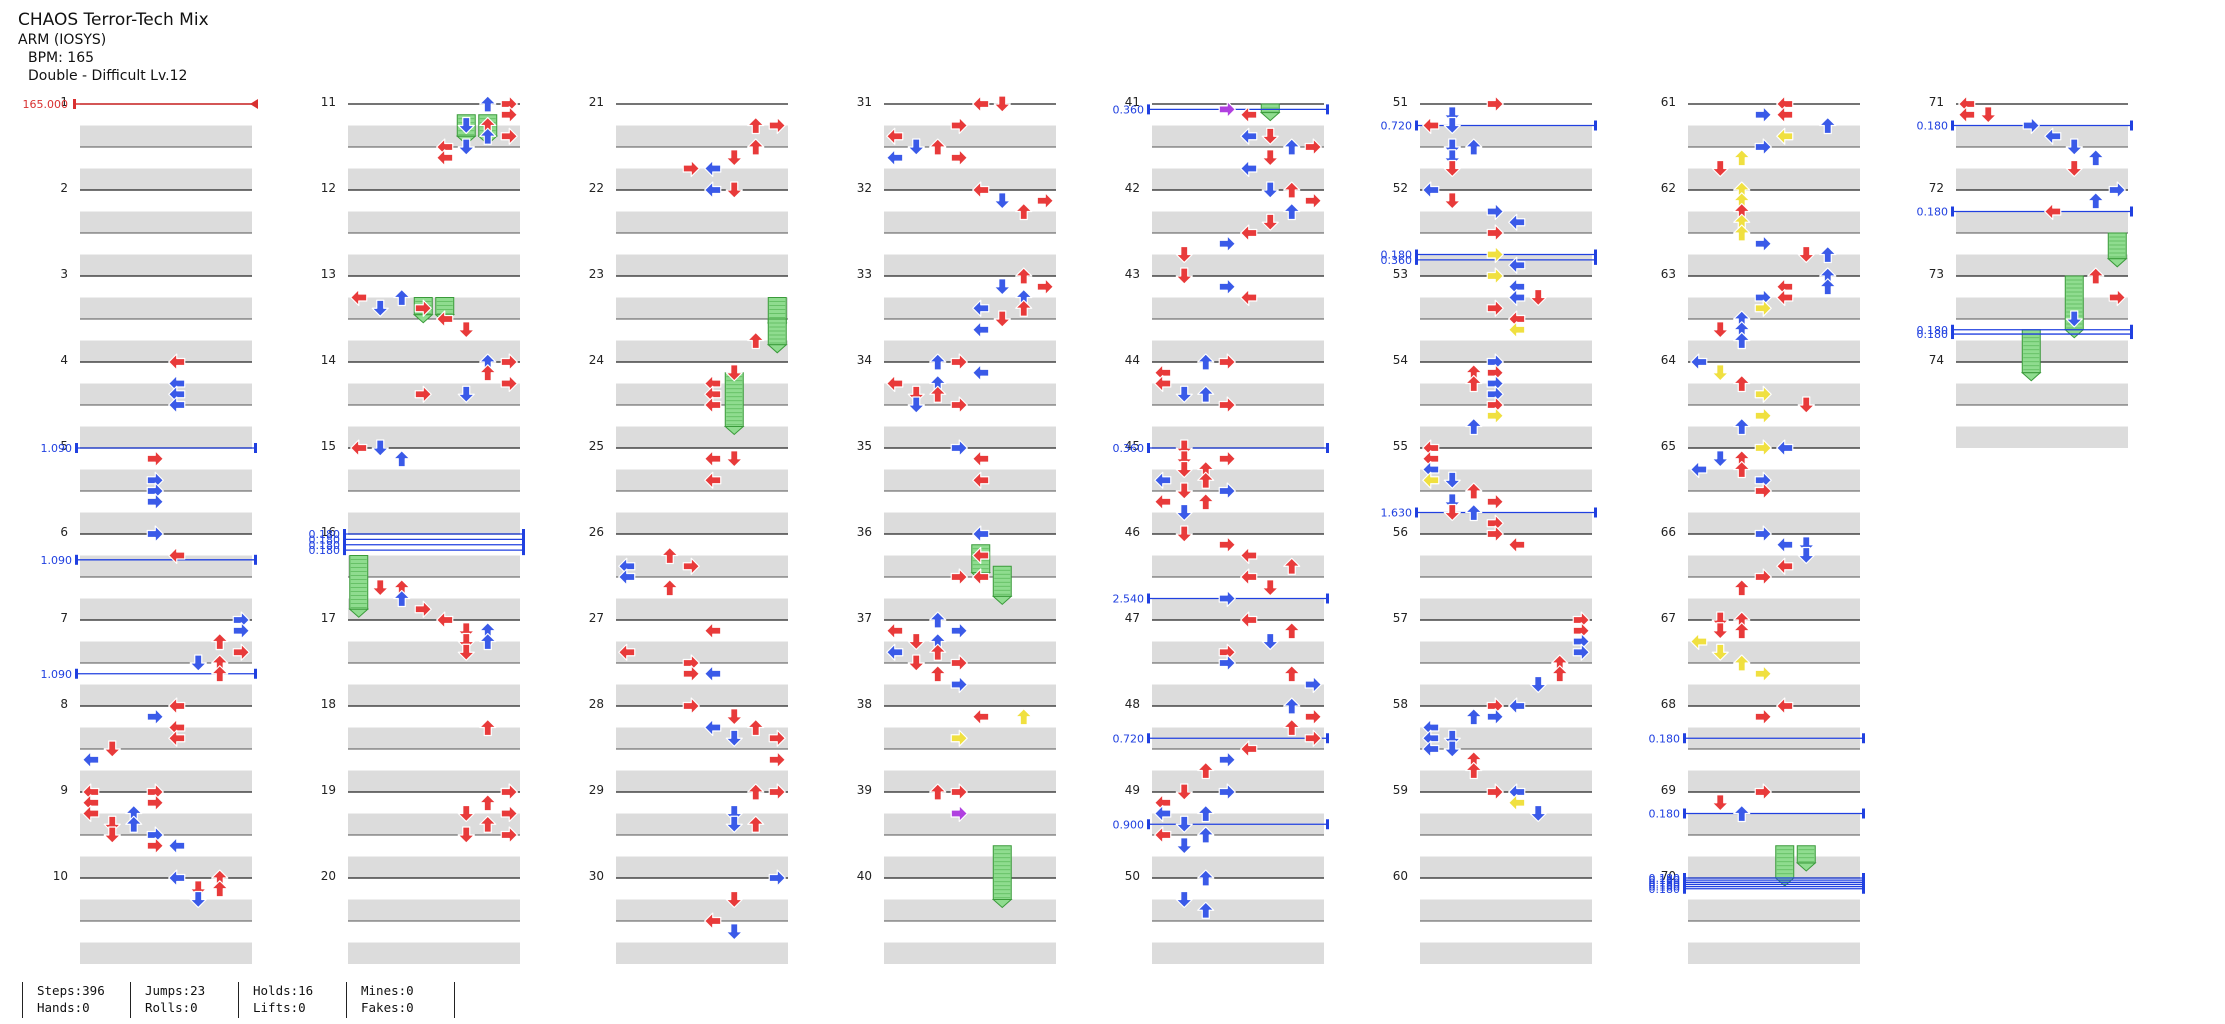 Image resolution: width=2225 pixels, height=1024 pixels. Describe the element at coordinates (171, 1007) in the screenshot. I see `stat-rolls: Rolls:0` at that location.